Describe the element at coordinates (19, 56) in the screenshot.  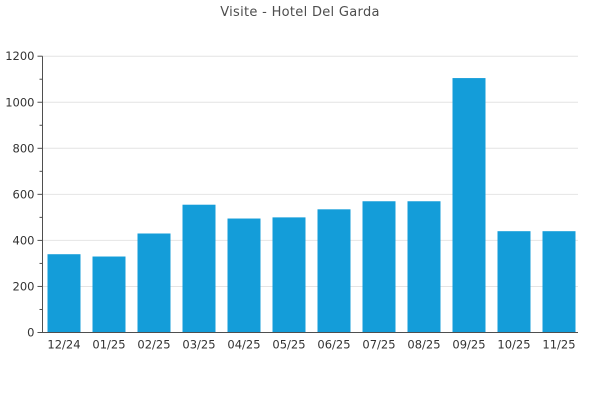
I see `y-tick-label: 1200` at that location.